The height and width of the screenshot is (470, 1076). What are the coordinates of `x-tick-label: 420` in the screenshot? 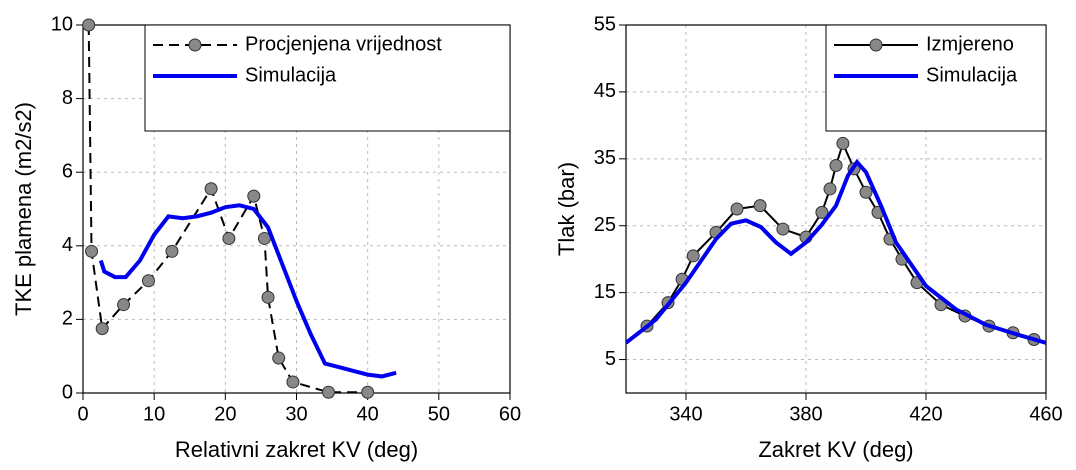 It's located at (925, 414).